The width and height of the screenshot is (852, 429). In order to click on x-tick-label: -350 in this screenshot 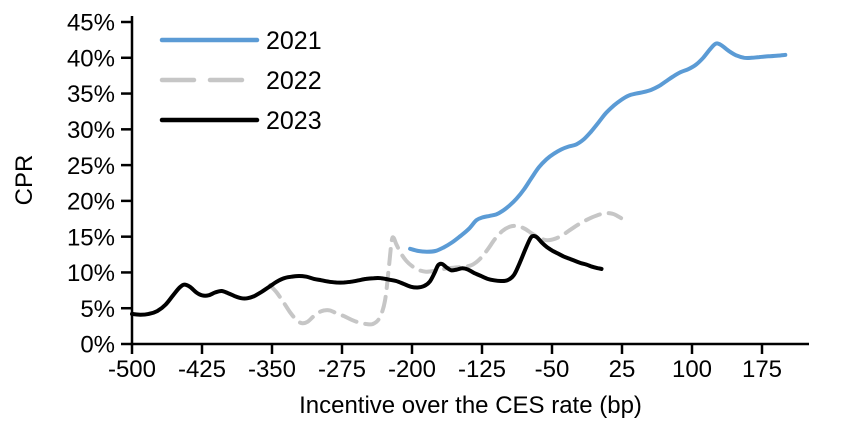, I will do `click(272, 369)`.